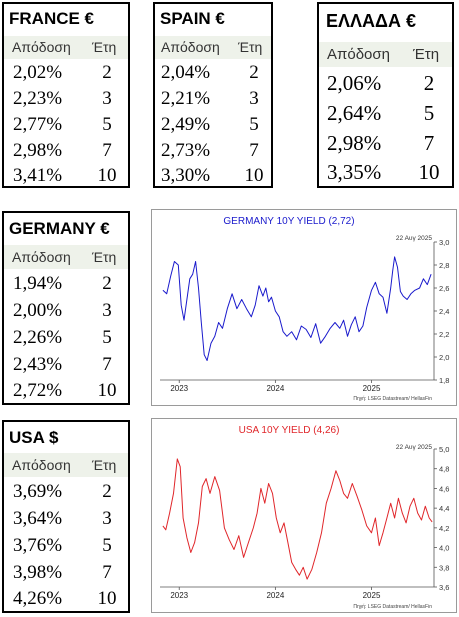 The image size is (459, 617). Describe the element at coordinates (288, 221) in the screenshot. I see `chart-title: GERMANY 10Y YIELD (2,72)` at that location.